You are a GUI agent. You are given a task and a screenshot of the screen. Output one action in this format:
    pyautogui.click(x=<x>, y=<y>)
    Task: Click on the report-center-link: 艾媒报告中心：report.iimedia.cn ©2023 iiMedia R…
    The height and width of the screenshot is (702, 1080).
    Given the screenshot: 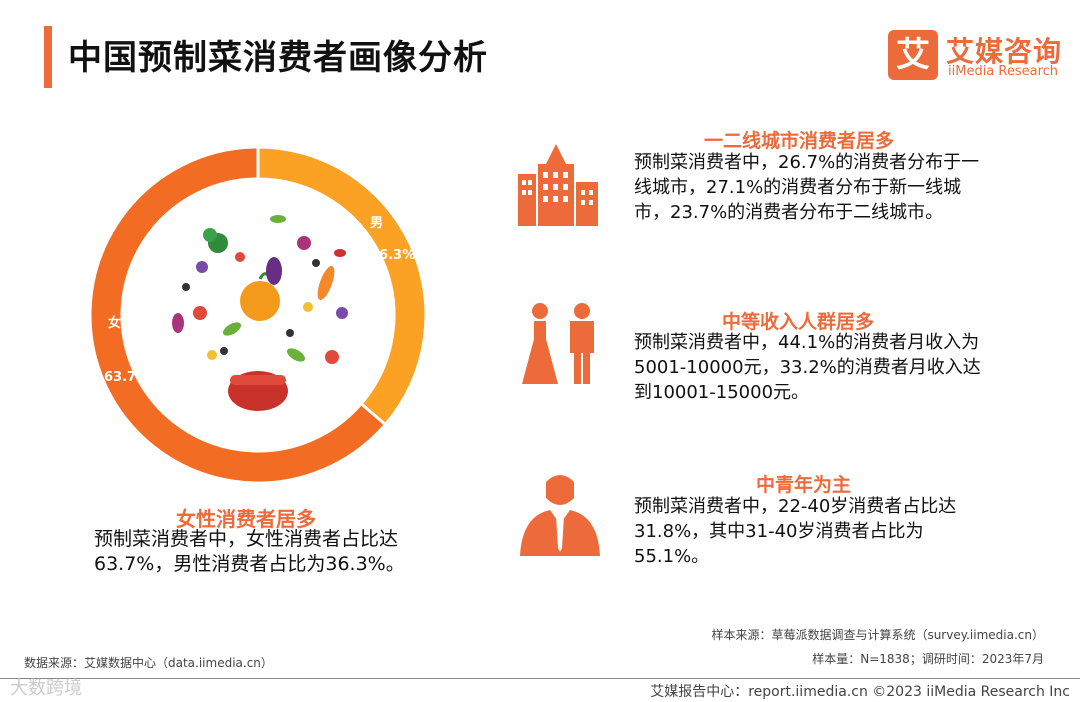 What is the action you would take?
    pyautogui.click(x=860, y=692)
    